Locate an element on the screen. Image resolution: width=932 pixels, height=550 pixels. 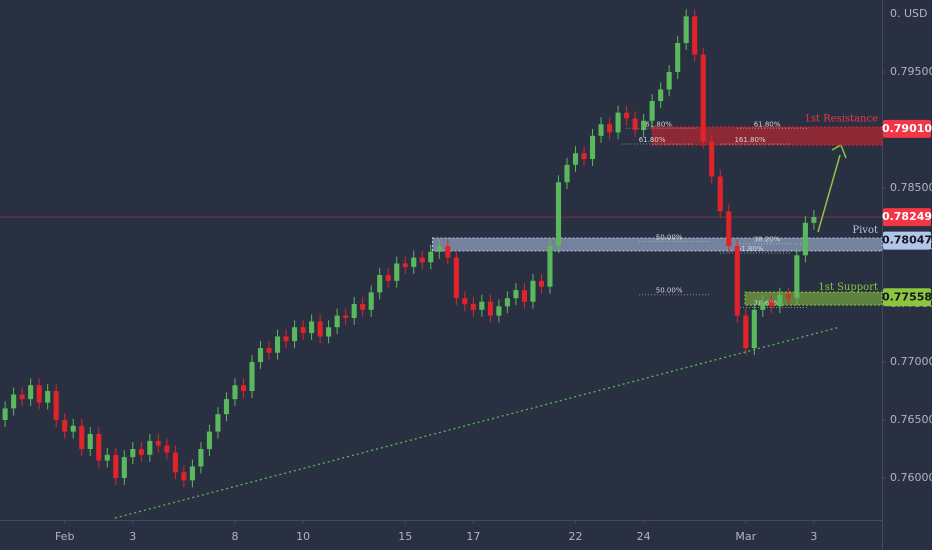
price-label: 0.79010 is located at coordinates (907, 128).